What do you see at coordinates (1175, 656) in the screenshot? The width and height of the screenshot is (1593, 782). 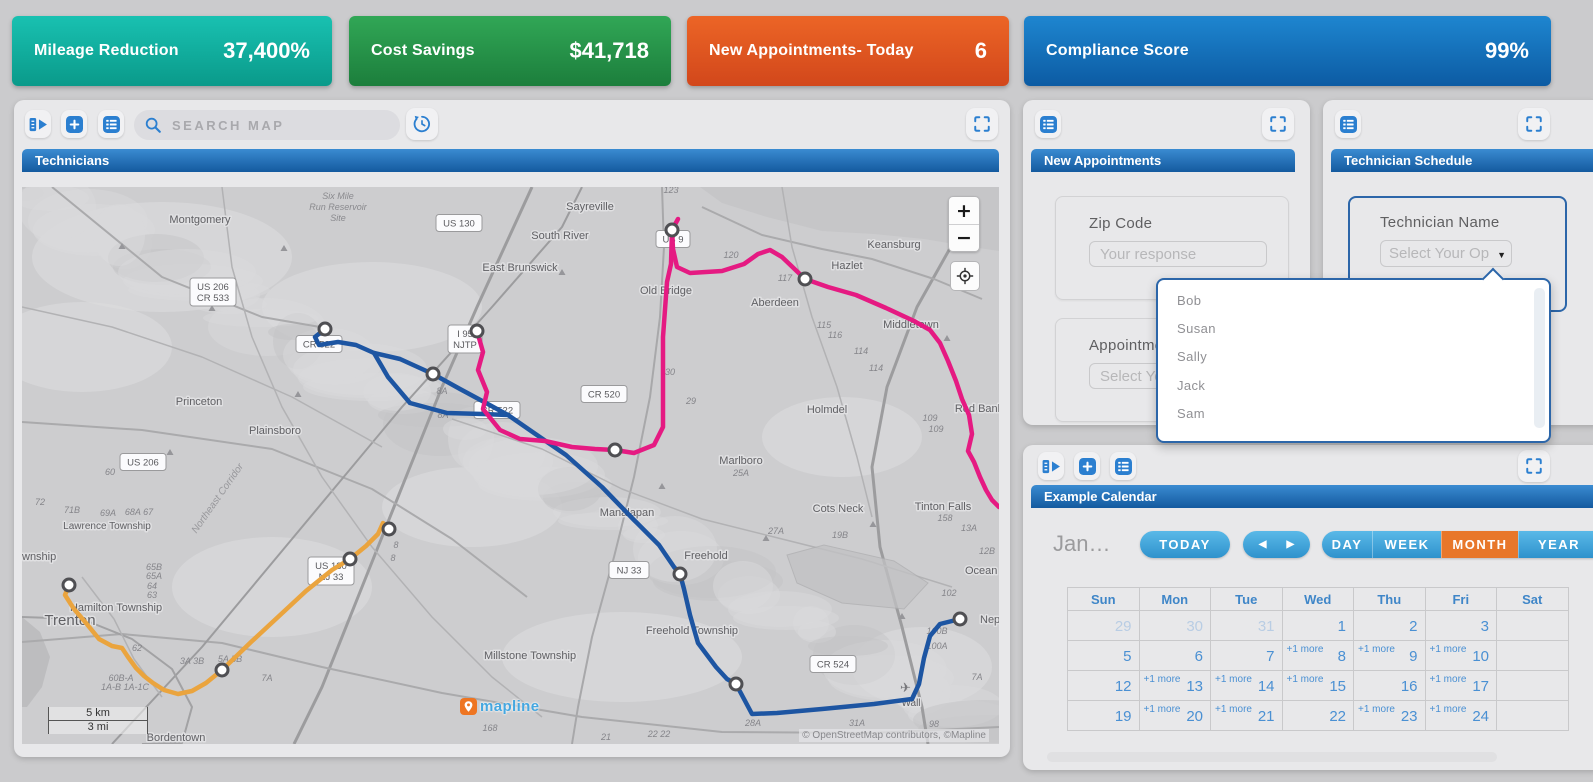 I see `calendar-day-cell: 6` at bounding box center [1175, 656].